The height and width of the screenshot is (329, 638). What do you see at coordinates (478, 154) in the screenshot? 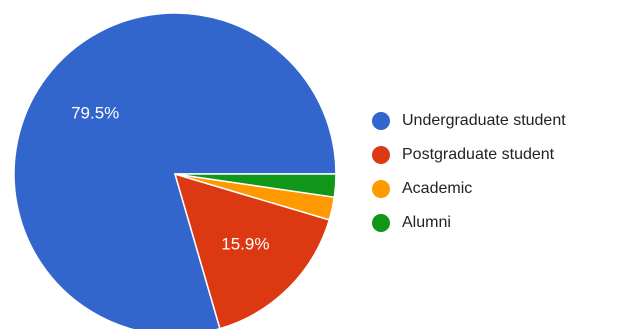
I see `legend-label: Postgraduate student` at bounding box center [478, 154].